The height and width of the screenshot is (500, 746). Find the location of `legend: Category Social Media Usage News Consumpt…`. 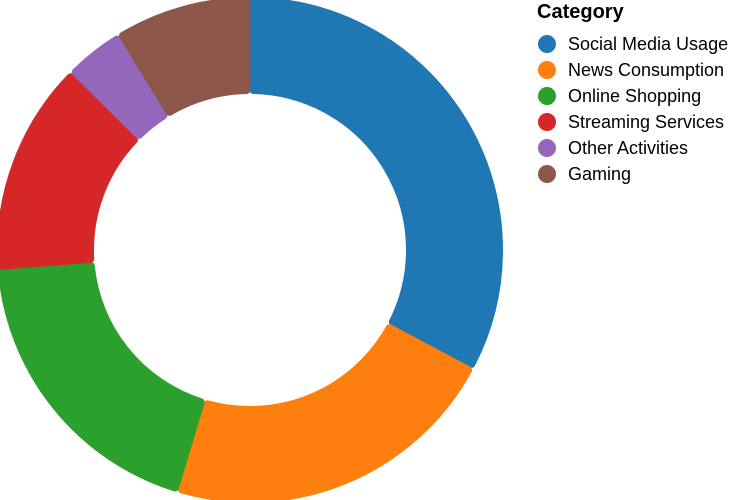

legend: Category Social Media Usage News Consumpt… is located at coordinates (632, 92).